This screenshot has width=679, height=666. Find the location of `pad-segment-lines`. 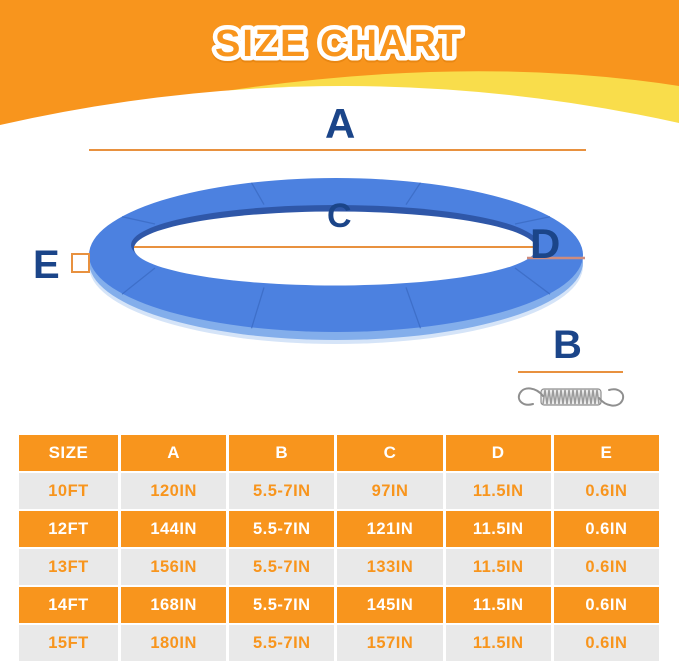

pad-segment-lines is located at coordinates (336, 255).